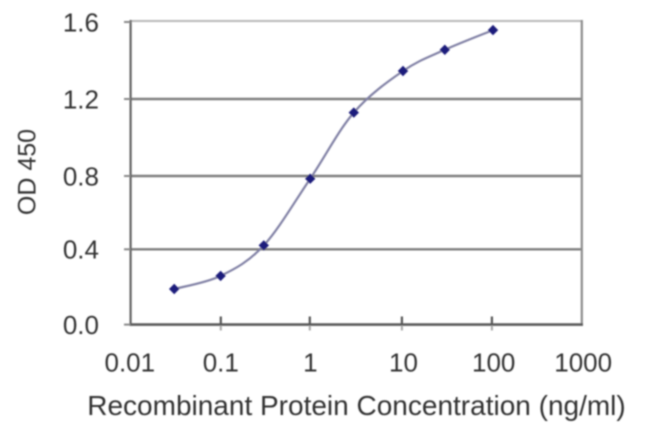  Describe the element at coordinates (403, 363) in the screenshot. I see `svg-text: 10` at that location.